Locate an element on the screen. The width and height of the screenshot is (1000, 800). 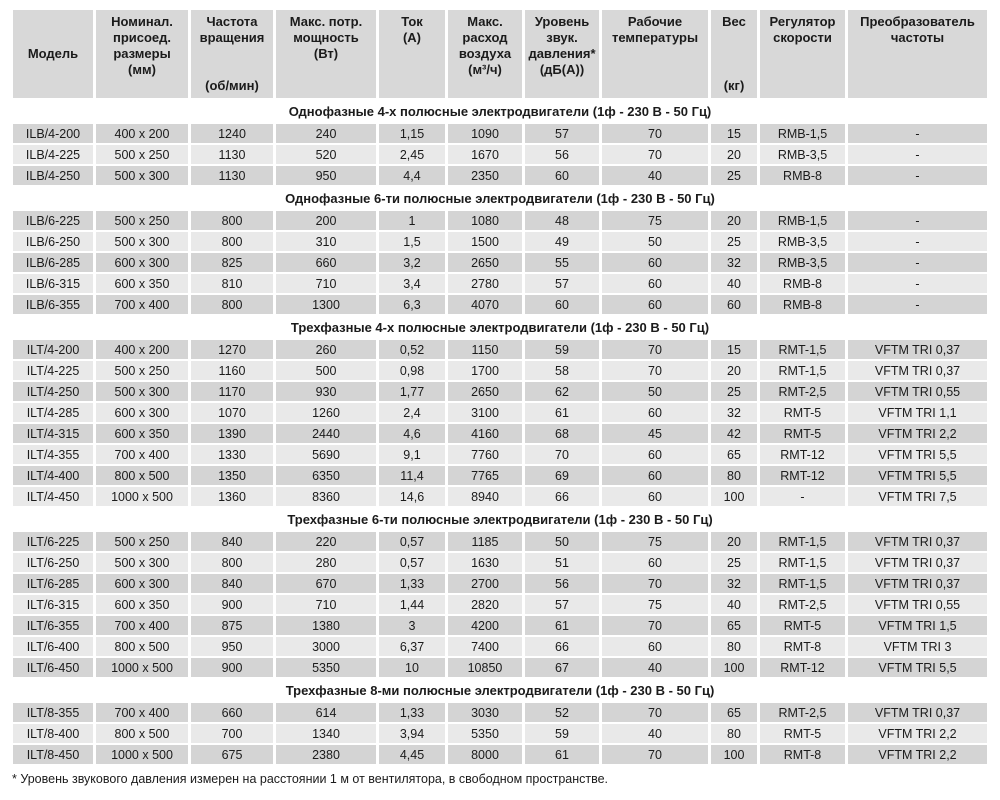
value-cell: VFTM TRI 3 is located at coordinates (917, 646).